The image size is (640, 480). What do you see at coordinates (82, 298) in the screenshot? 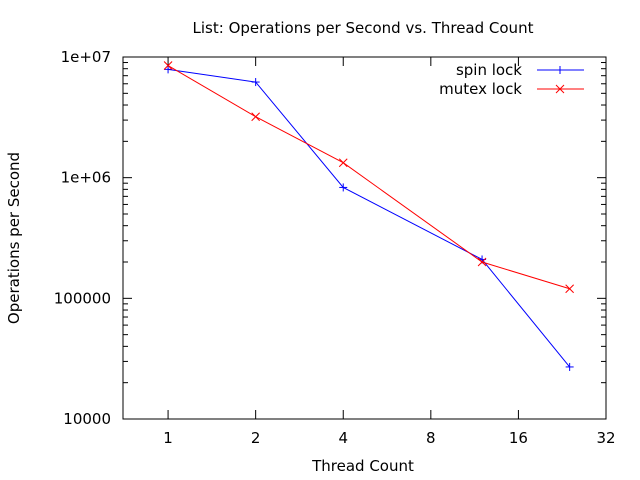
I see `y-tick-label: 100000` at bounding box center [82, 298].